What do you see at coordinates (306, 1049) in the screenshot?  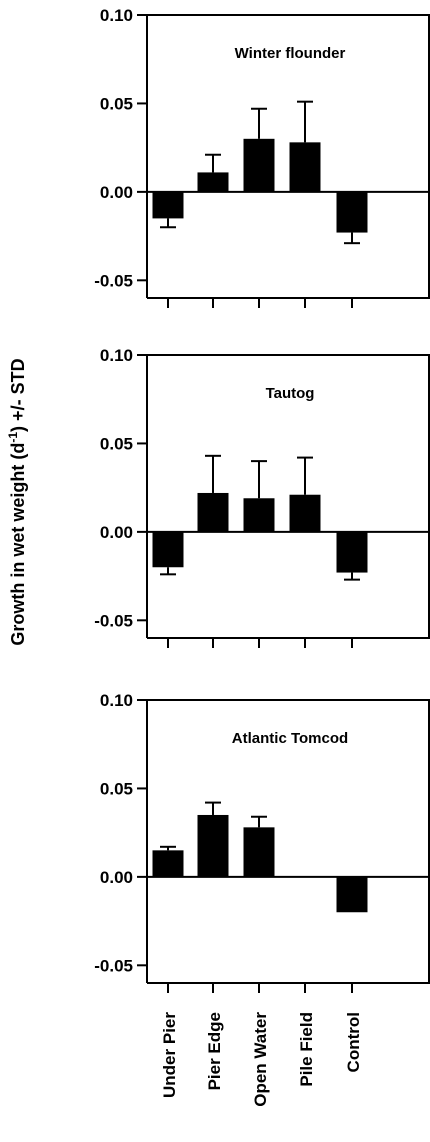 I see `category-label: Pile Field` at bounding box center [306, 1049].